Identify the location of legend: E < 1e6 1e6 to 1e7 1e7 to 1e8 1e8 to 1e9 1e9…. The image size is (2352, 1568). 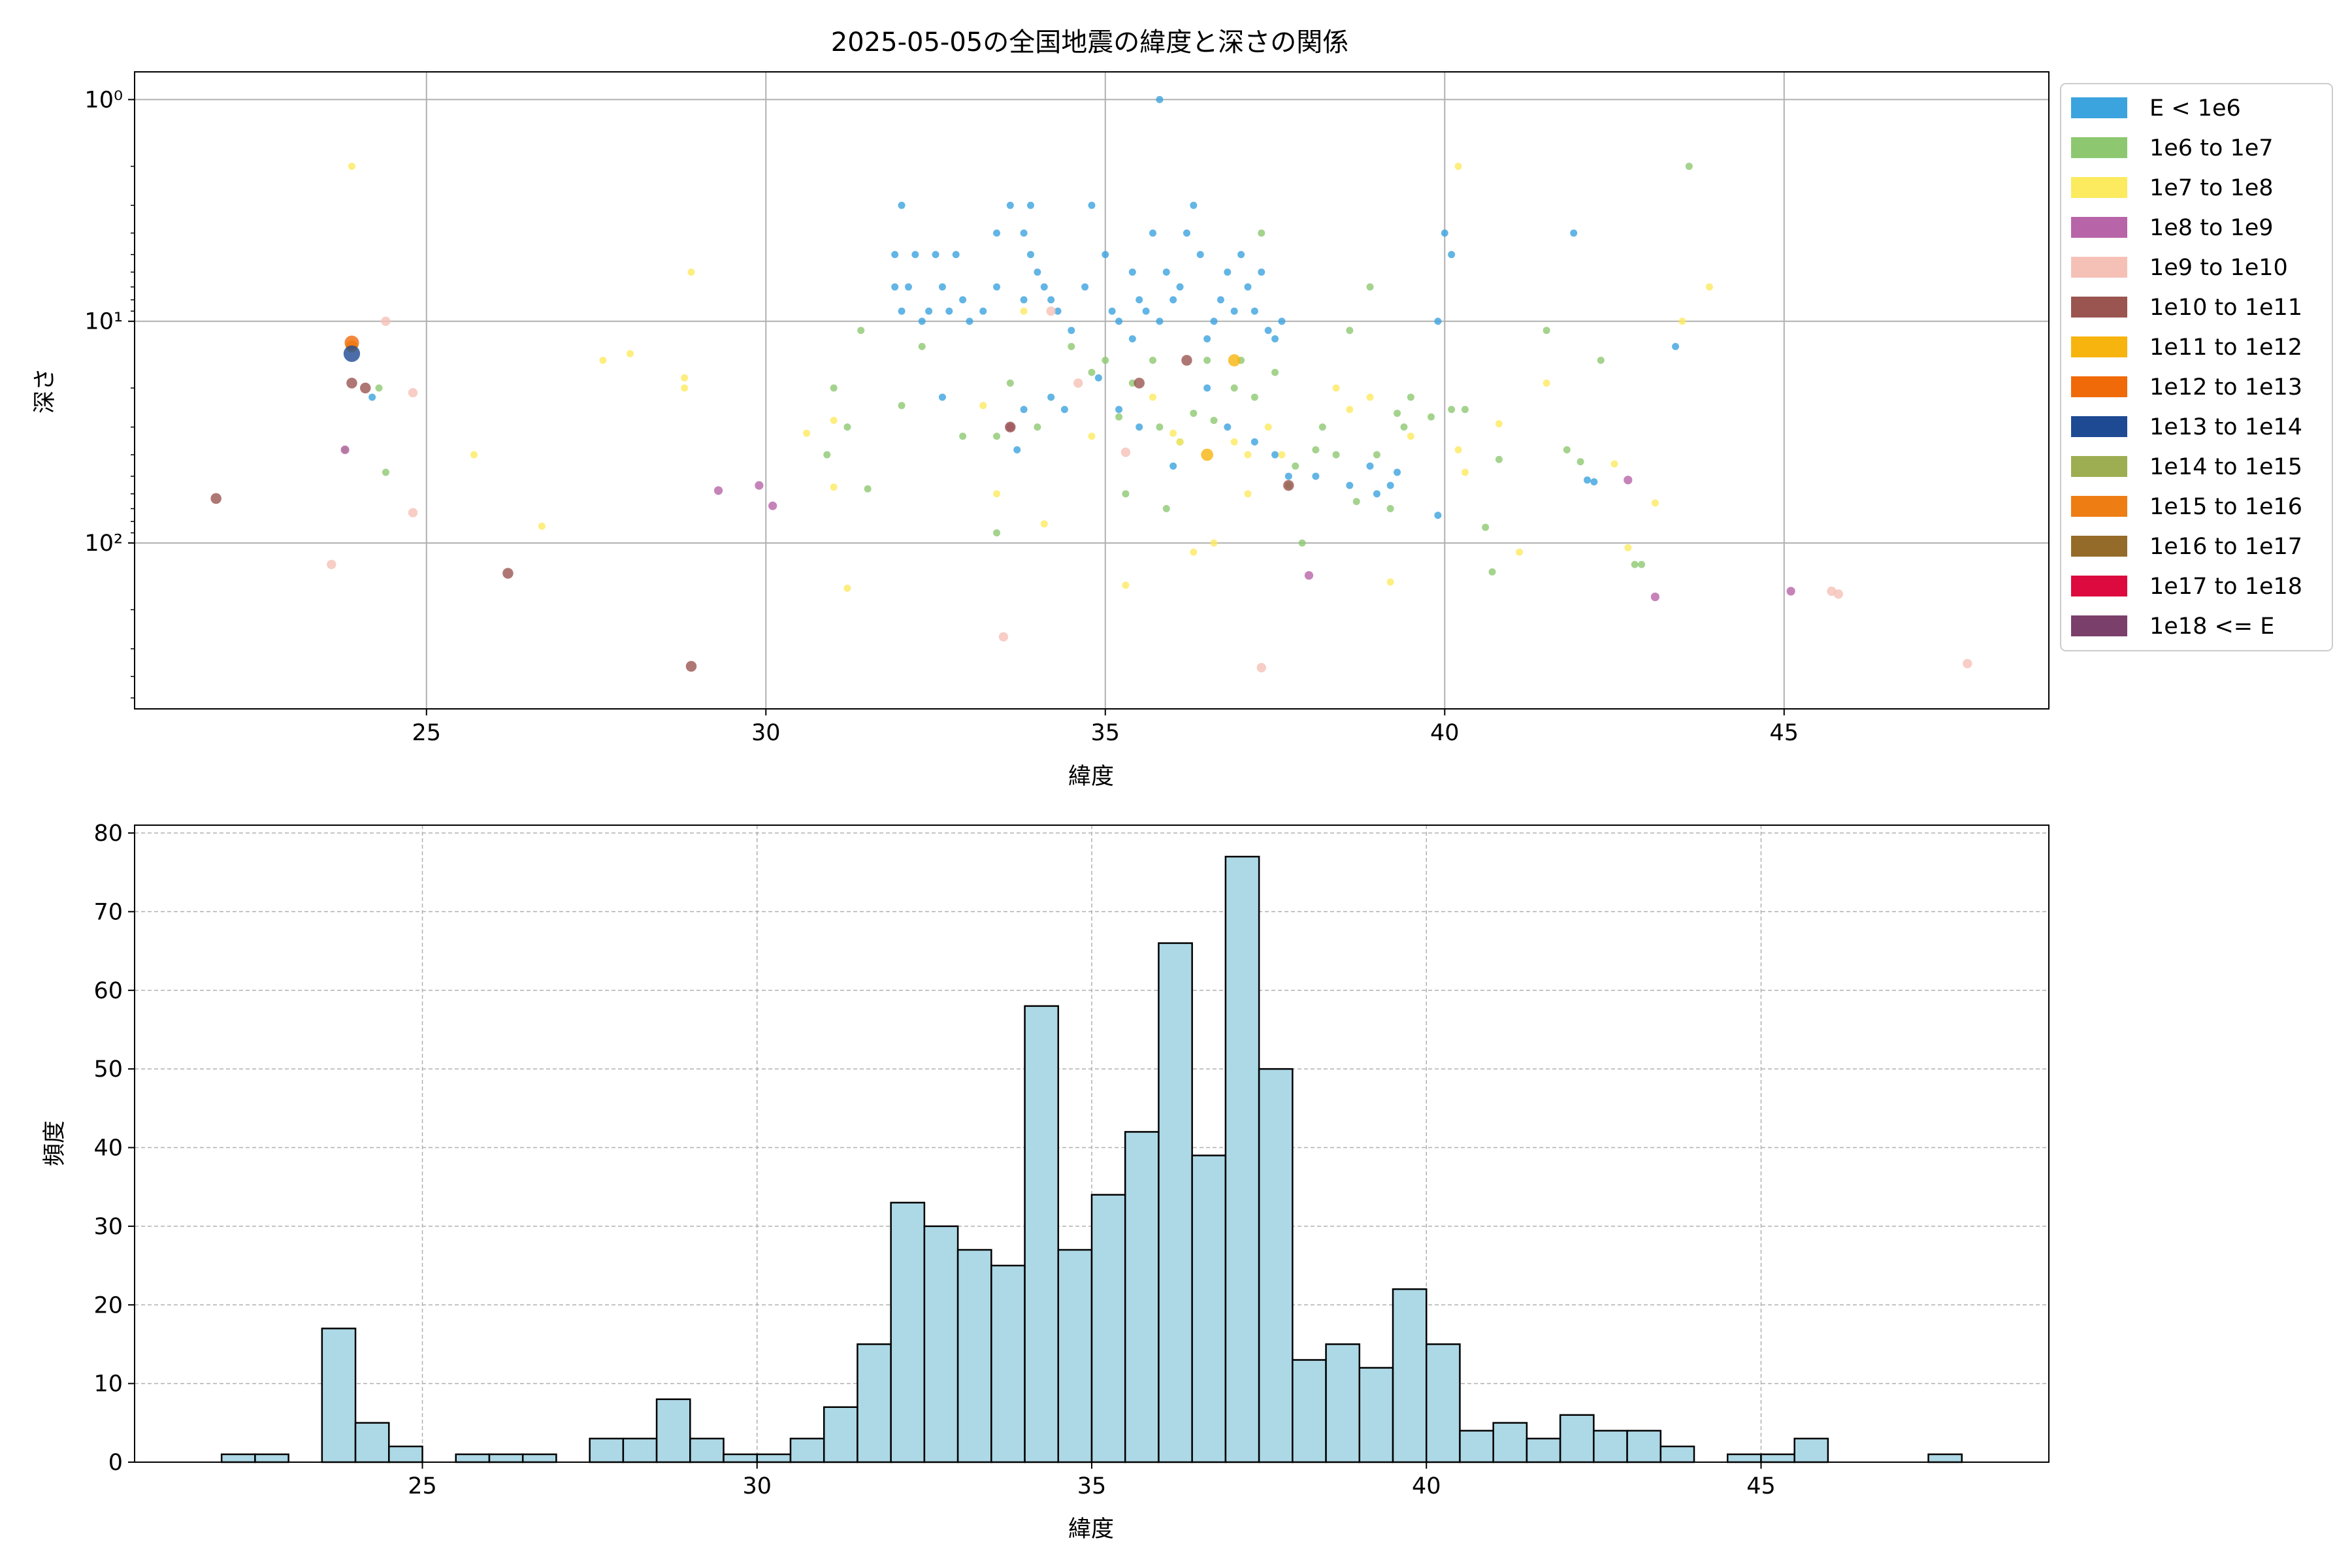
(2196, 367).